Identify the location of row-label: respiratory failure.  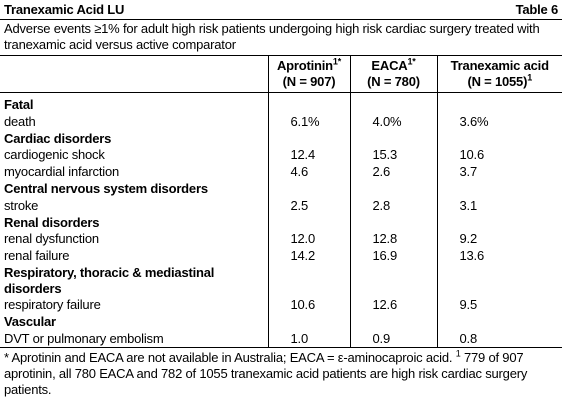
(52, 304).